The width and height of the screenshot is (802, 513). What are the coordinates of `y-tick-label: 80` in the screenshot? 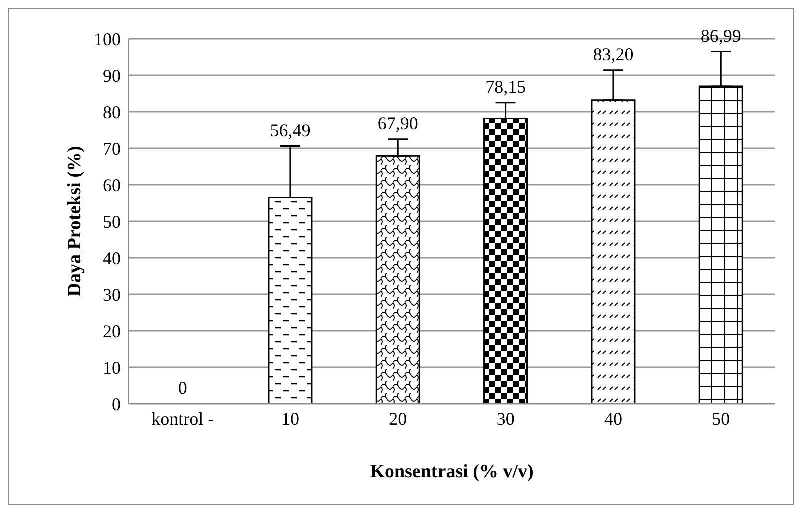 It's located at (112, 112).